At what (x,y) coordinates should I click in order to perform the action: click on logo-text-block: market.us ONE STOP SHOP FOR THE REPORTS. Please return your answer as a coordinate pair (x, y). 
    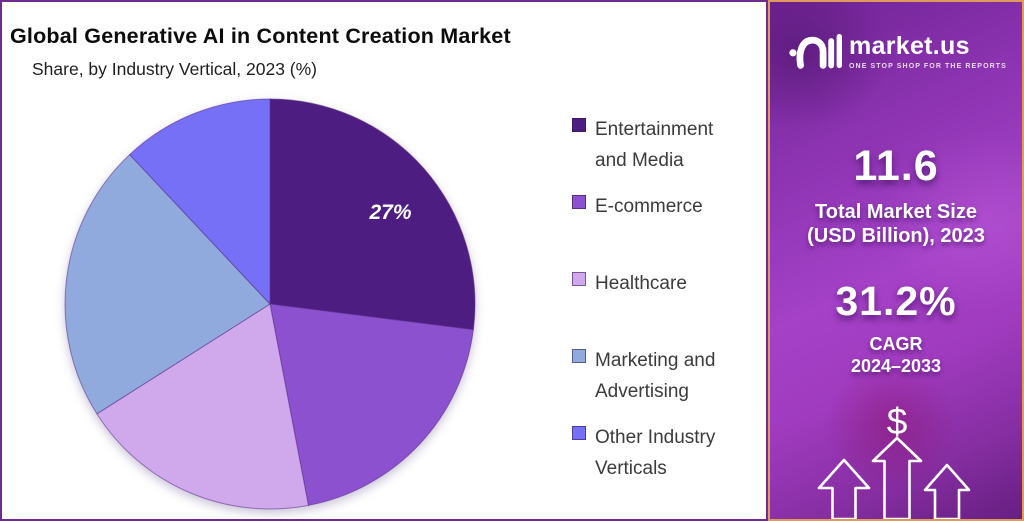
    Looking at the image, I should click on (928, 49).